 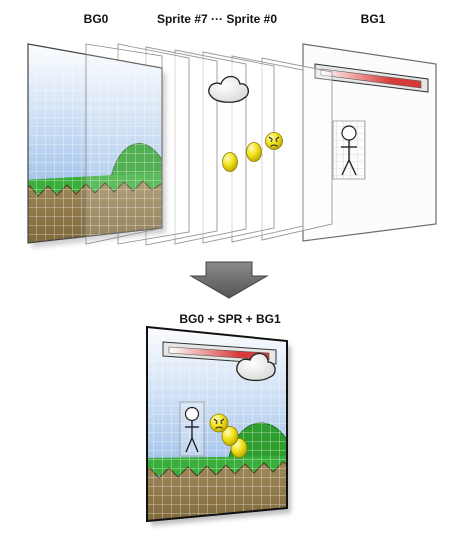 What do you see at coordinates (96, 145) in the screenshot?
I see `bg0-layer` at bounding box center [96, 145].